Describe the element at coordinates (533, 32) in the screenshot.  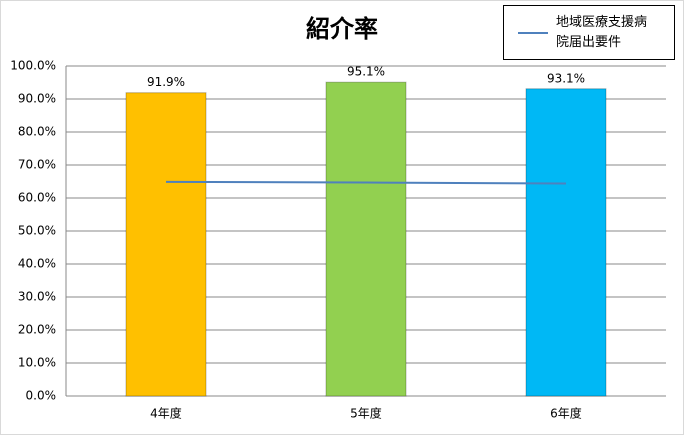
I see `legend-swatch` at that location.